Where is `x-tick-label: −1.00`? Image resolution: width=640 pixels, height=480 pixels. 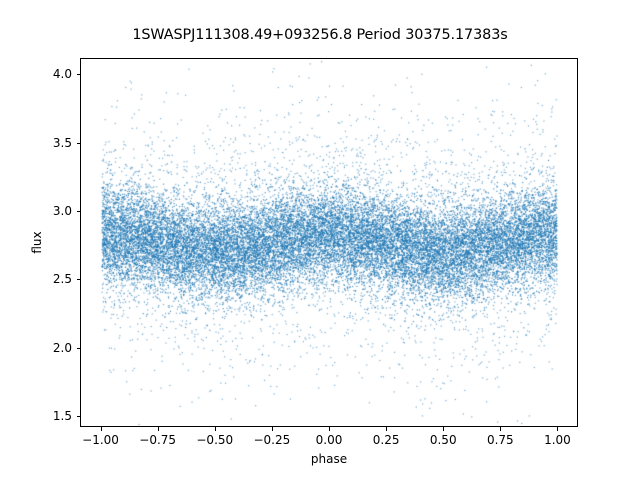
x-tick-label: −1.00 is located at coordinates (100, 440).